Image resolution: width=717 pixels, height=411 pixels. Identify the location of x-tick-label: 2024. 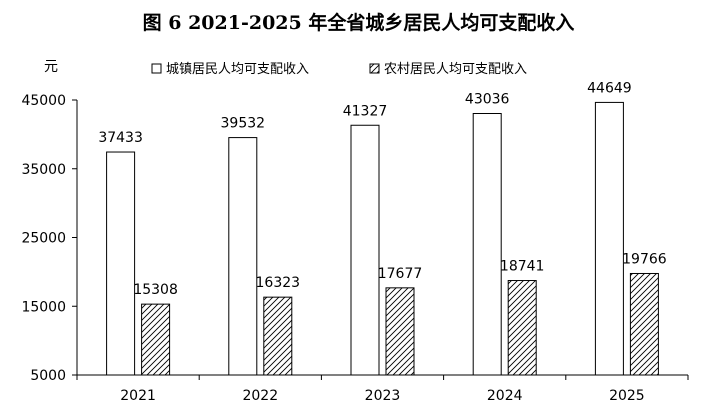
(505, 396).